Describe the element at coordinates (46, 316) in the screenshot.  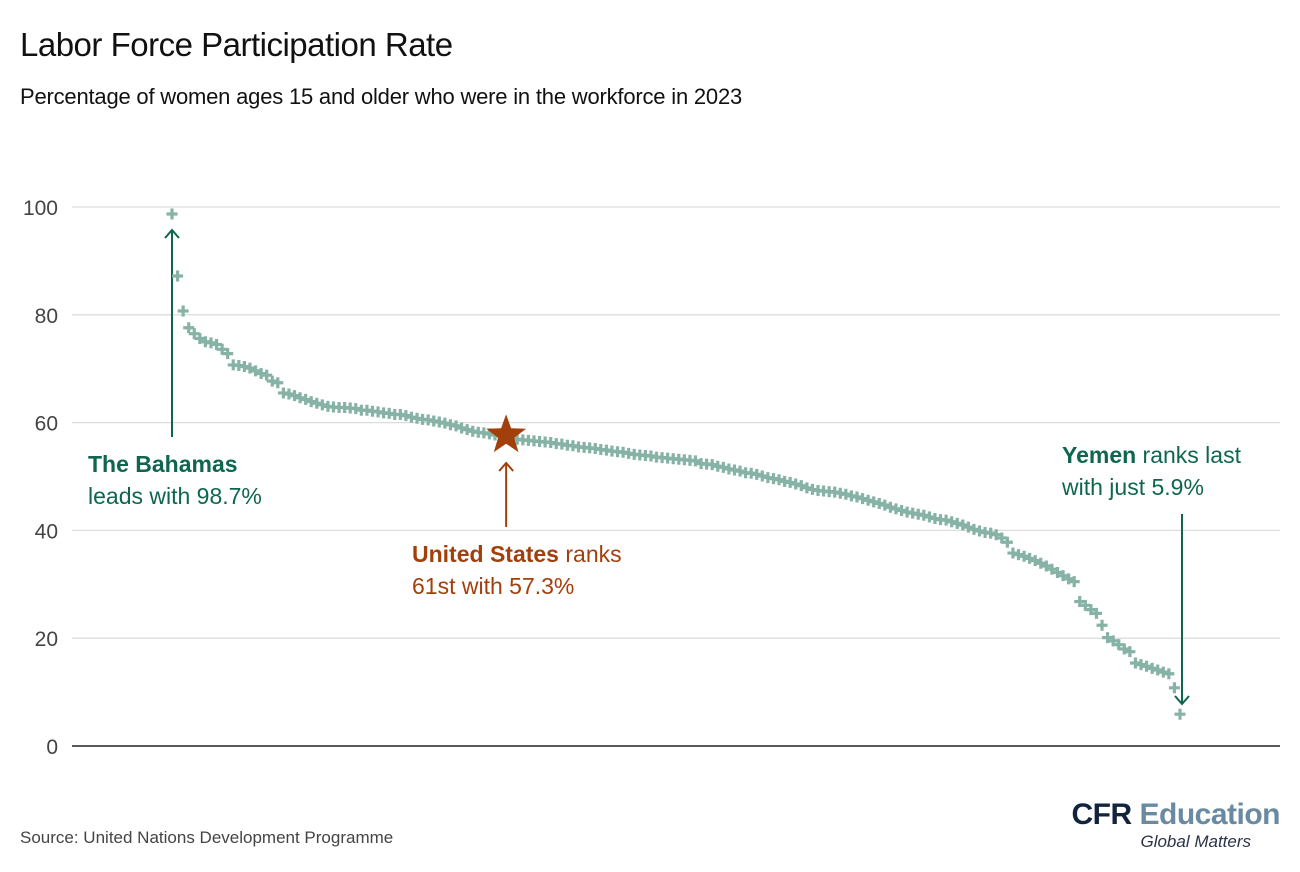
I see `y-tick-label: 80` at that location.